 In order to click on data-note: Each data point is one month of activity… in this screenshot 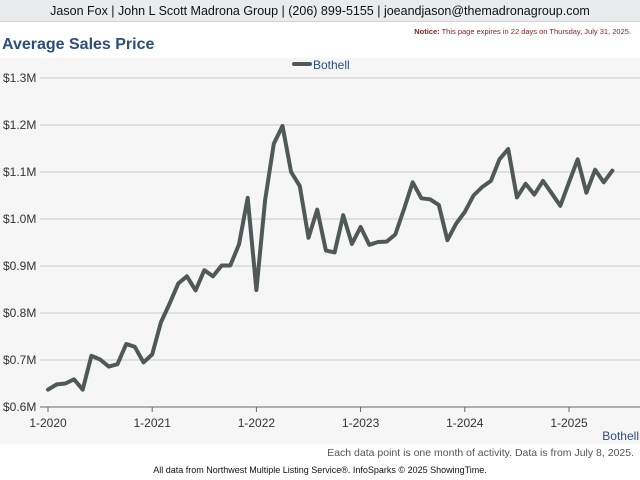, I will do `click(480, 453)`.